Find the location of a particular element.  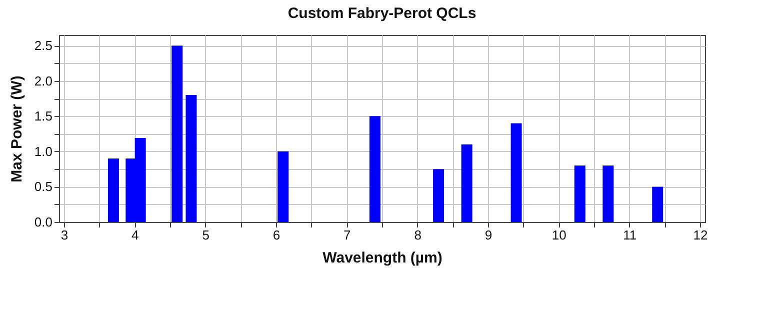

x-tick-label: 5 is located at coordinates (206, 235).